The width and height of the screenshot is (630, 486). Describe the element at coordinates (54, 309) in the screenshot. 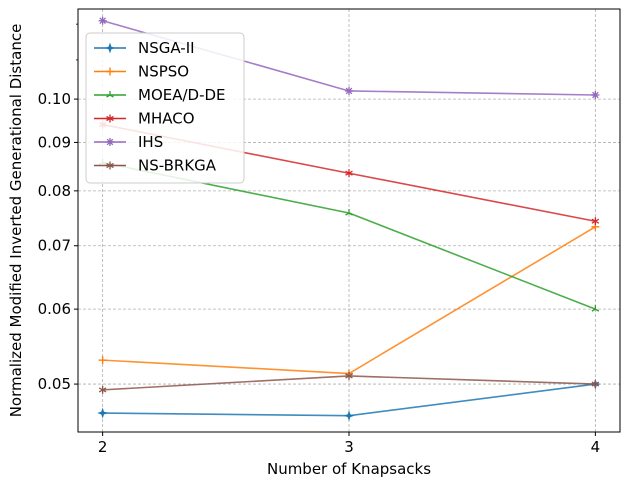

I see `y-tick-label: 0.06` at that location.